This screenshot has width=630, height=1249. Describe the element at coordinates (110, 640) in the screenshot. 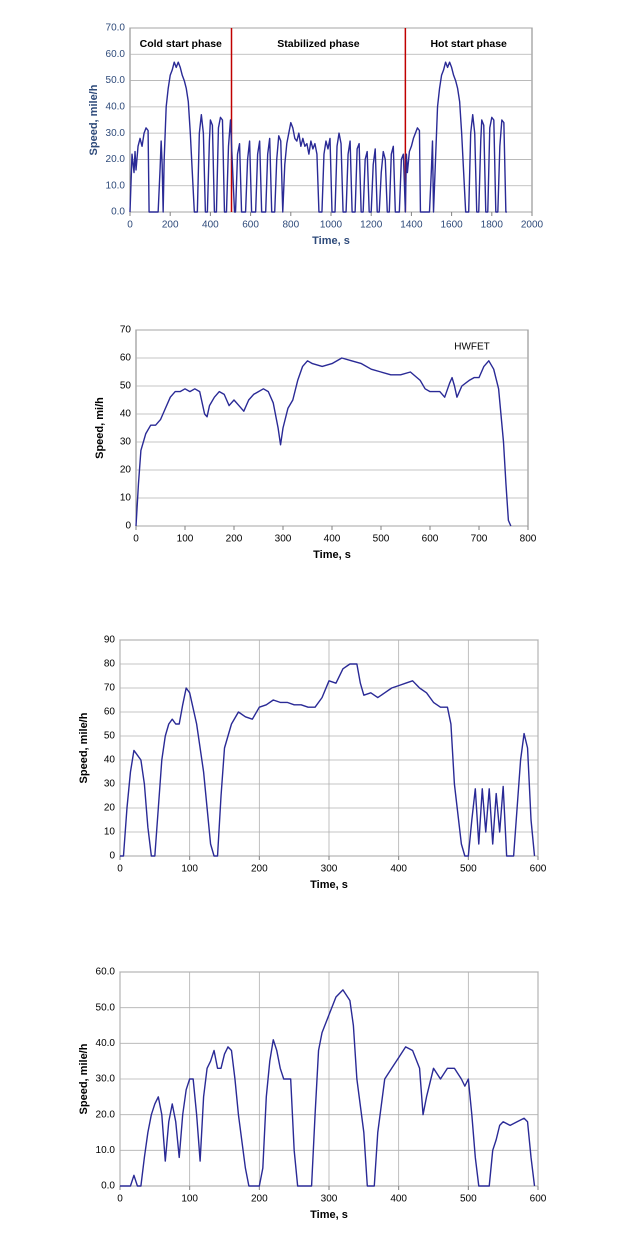

I see `y-tick-label: 90` at that location.